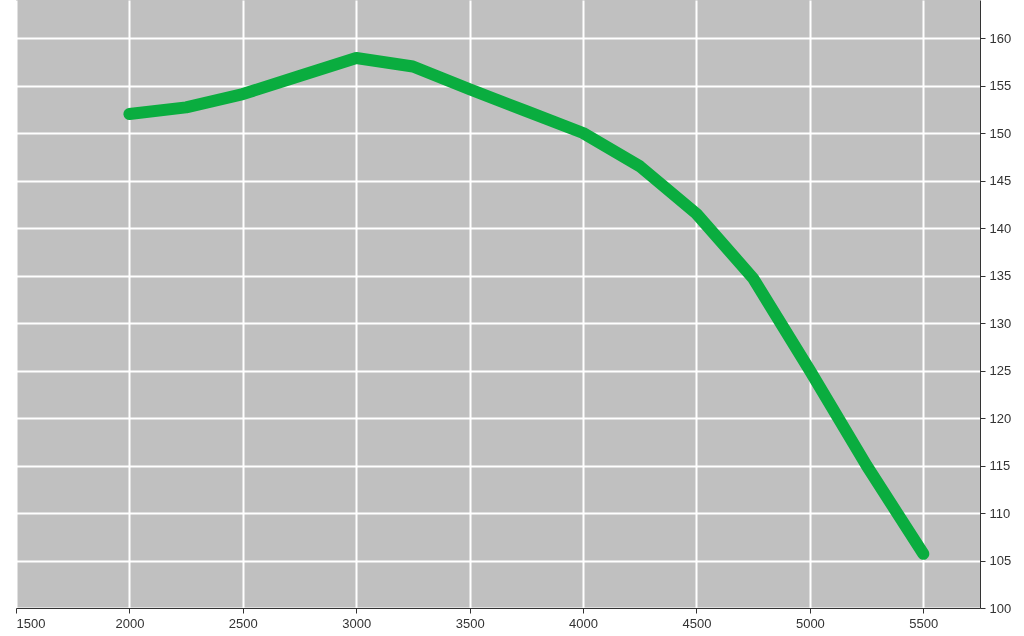  Describe the element at coordinates (1000, 228) in the screenshot. I see `y-tick-label: 140` at that location.